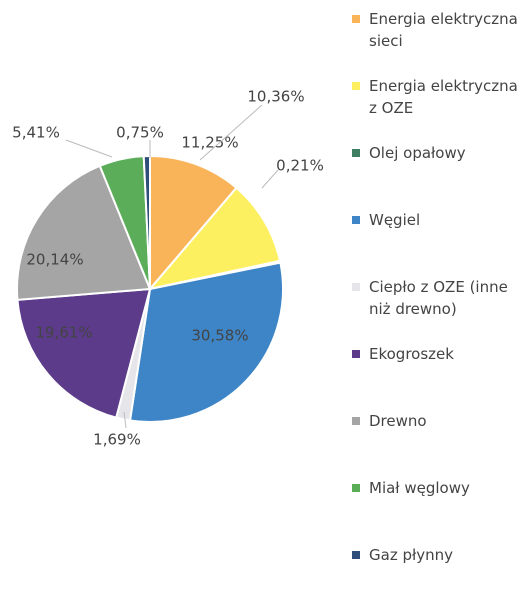 The image size is (526, 611). Describe the element at coordinates (437, 510) in the screenshot. I see `legend-item: Miał węglowy` at that location.